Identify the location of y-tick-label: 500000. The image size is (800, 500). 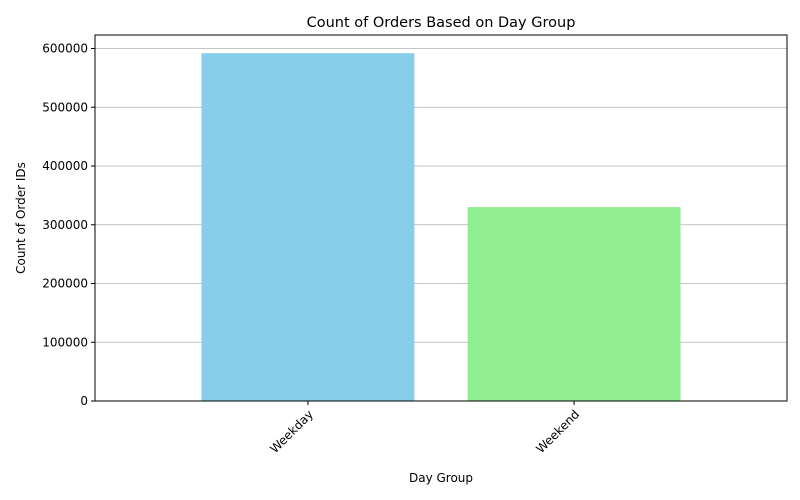
(65, 107).